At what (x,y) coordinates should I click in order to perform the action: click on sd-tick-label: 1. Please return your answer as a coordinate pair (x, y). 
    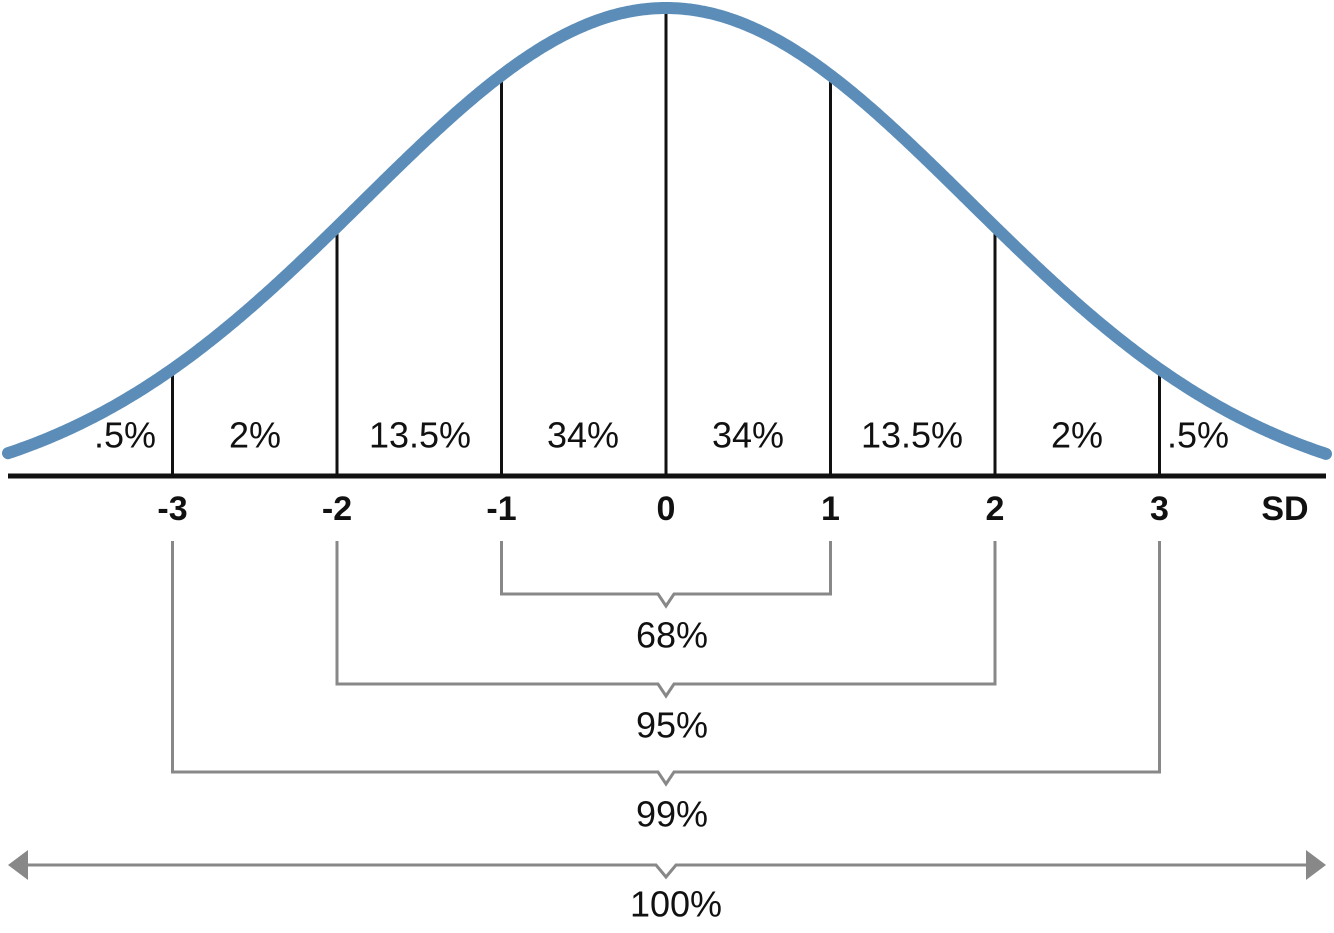
    Looking at the image, I should click on (830, 509).